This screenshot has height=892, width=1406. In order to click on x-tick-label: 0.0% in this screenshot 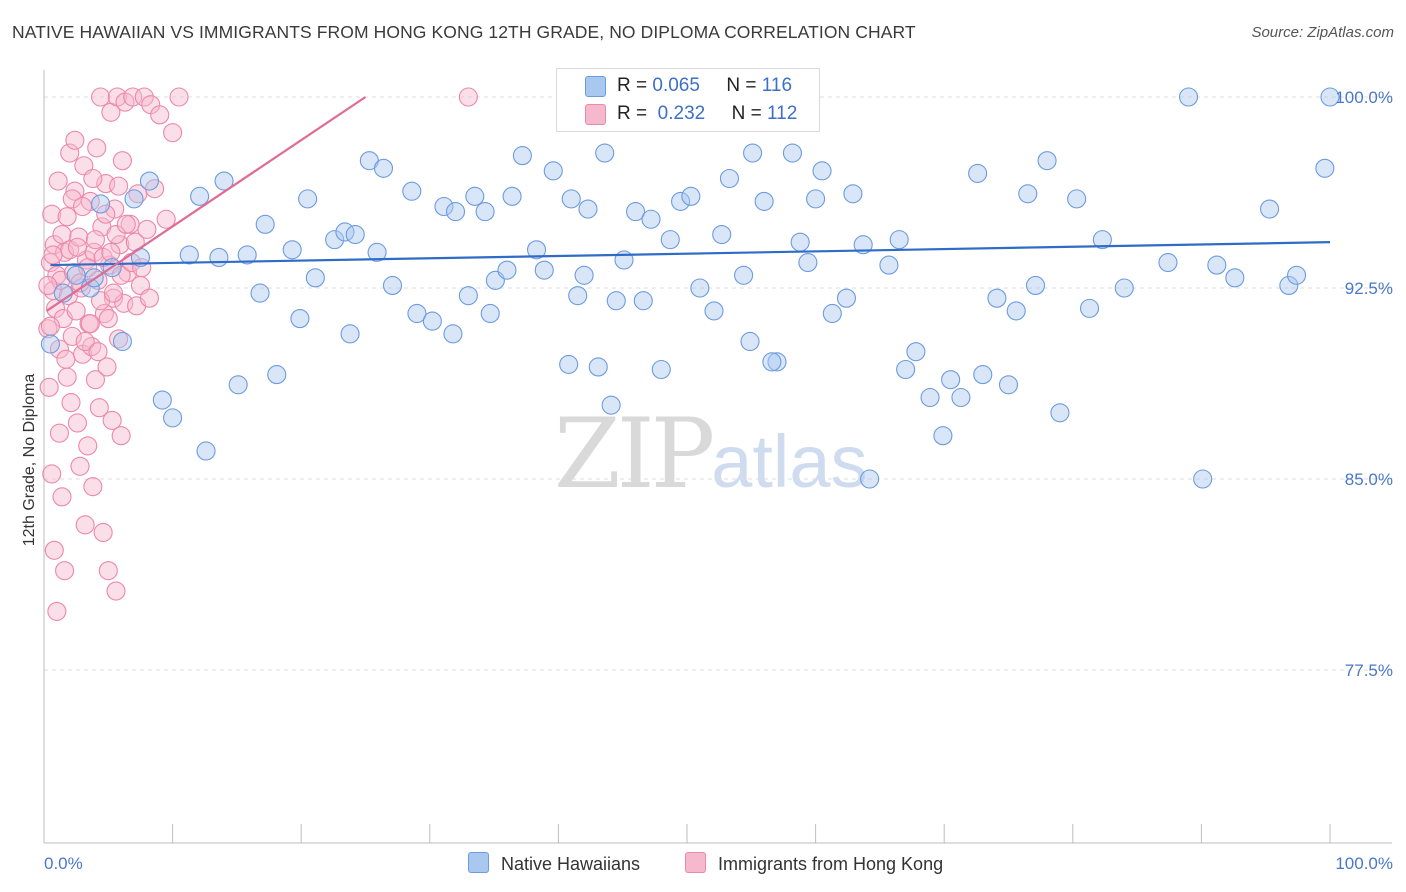, I will do `click(63, 863)`.